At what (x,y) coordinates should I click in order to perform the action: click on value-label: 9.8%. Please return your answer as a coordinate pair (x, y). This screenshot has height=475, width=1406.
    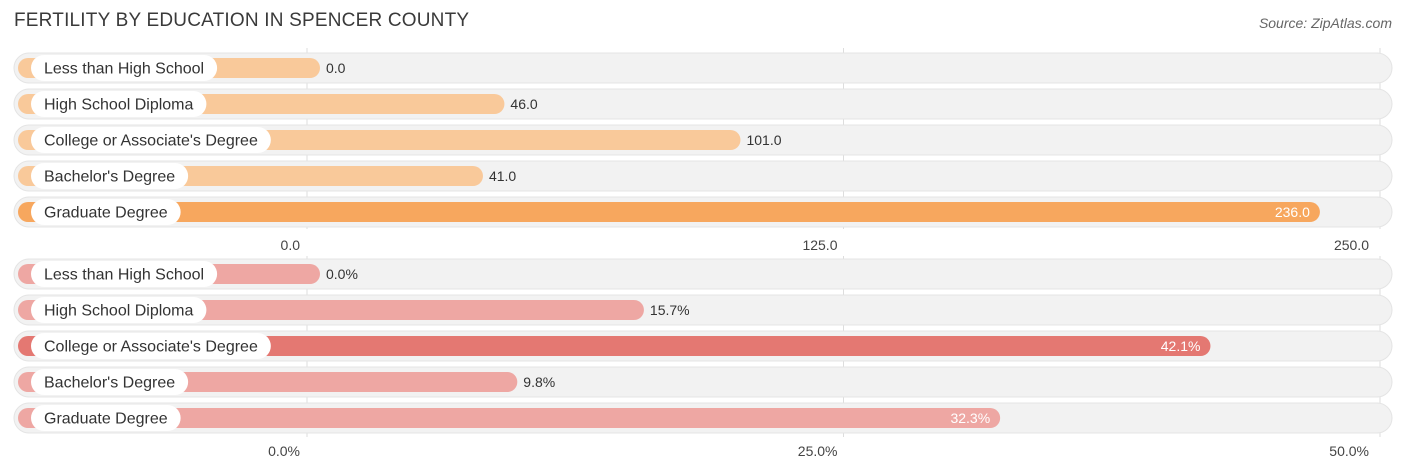
    Looking at the image, I should click on (539, 382).